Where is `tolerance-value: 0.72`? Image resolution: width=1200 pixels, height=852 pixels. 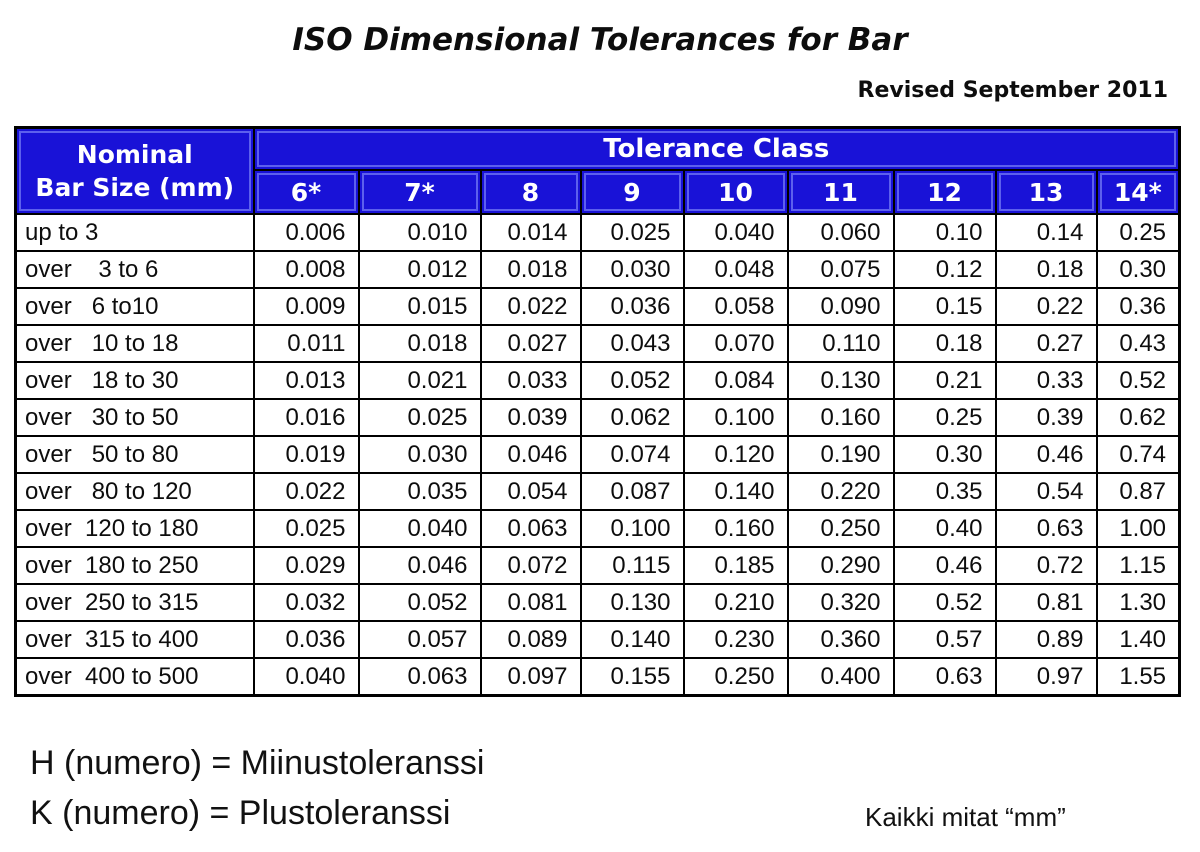
tolerance-value: 0.72 is located at coordinates (1046, 565).